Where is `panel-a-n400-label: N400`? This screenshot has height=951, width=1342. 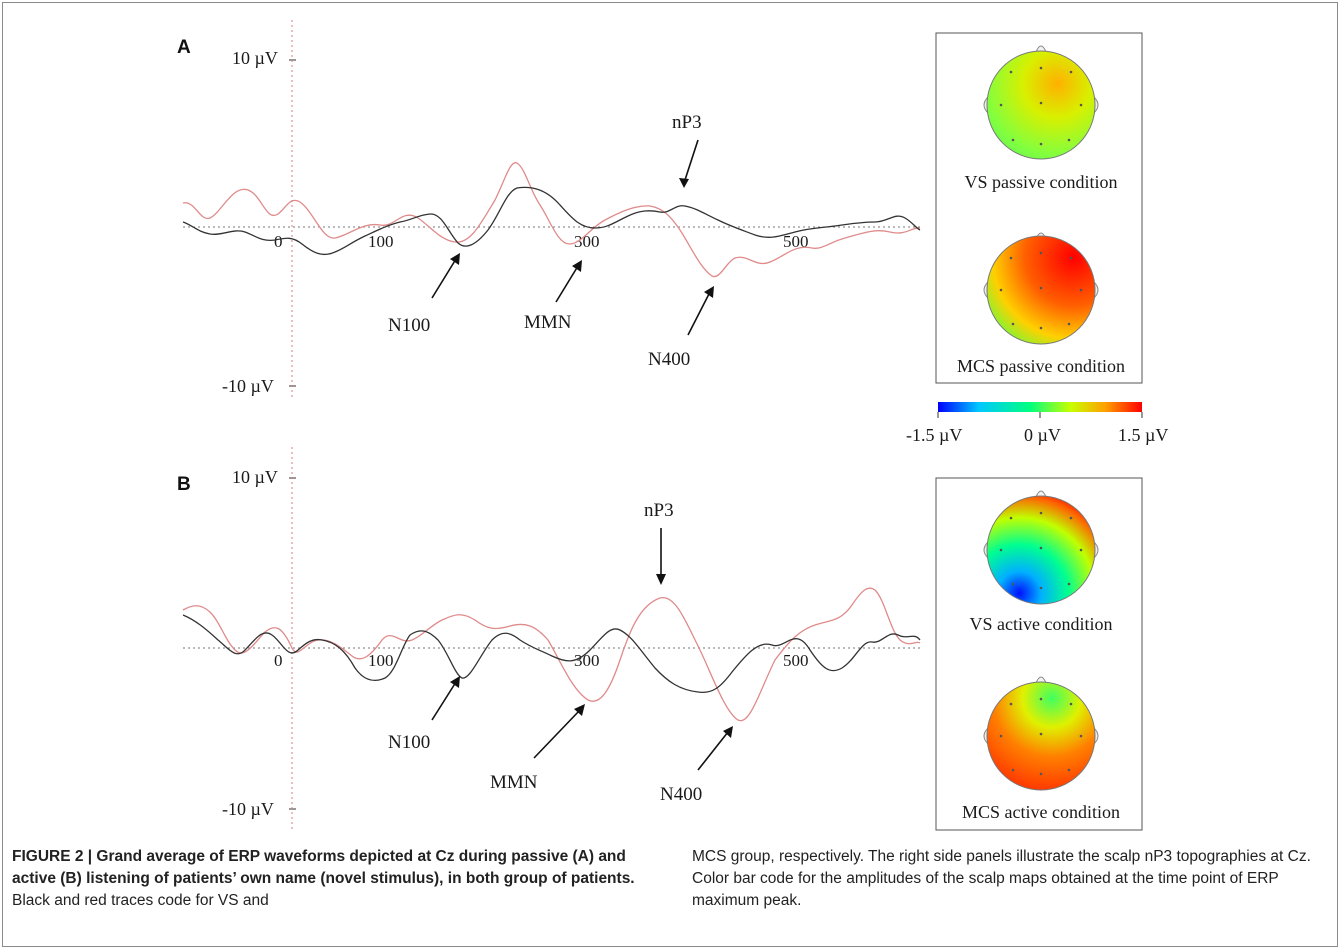 panel-a-n400-label: N400 is located at coordinates (669, 359).